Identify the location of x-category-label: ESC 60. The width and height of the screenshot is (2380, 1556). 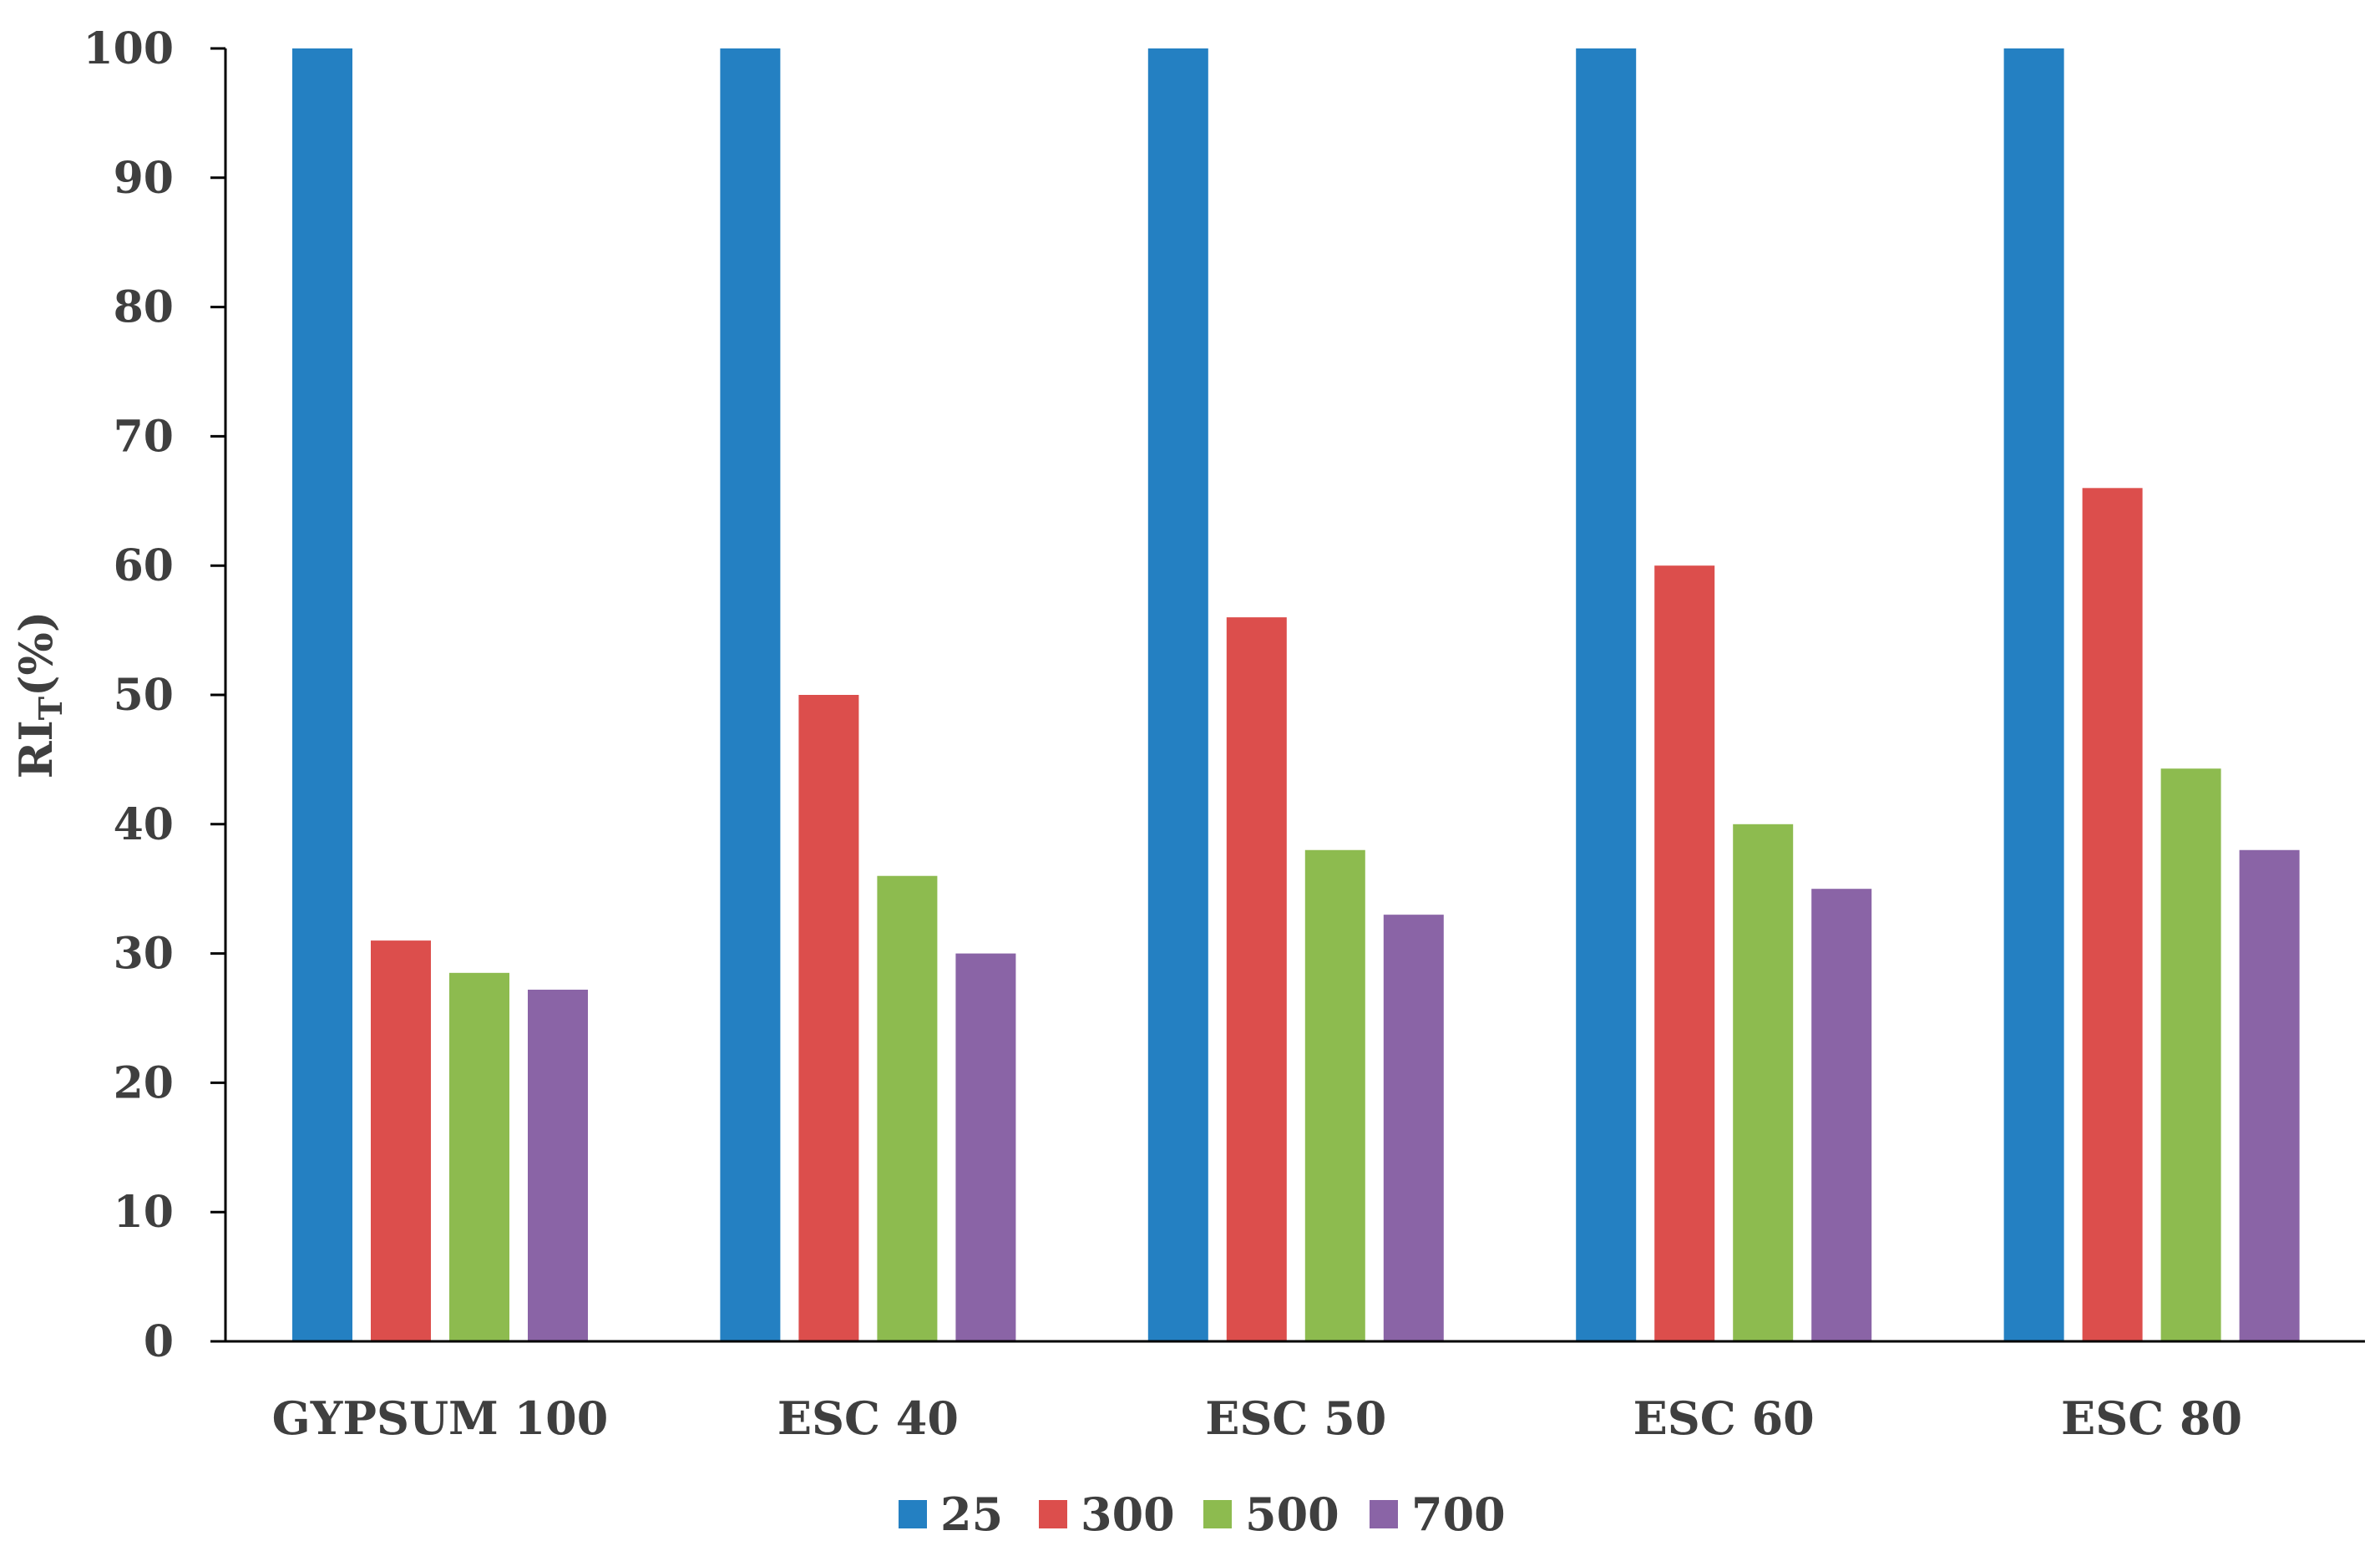
(1724, 1418).